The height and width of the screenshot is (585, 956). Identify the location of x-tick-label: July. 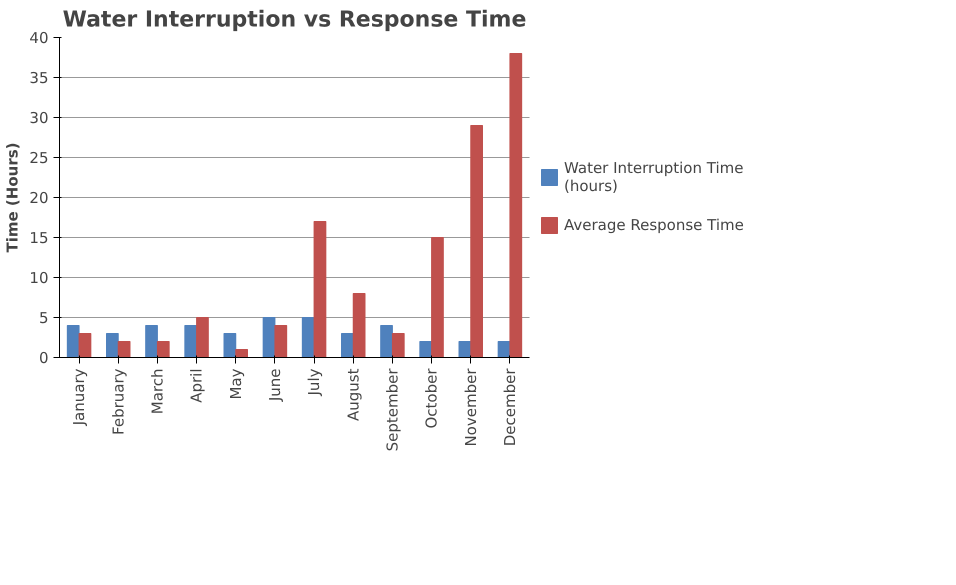
(314, 382).